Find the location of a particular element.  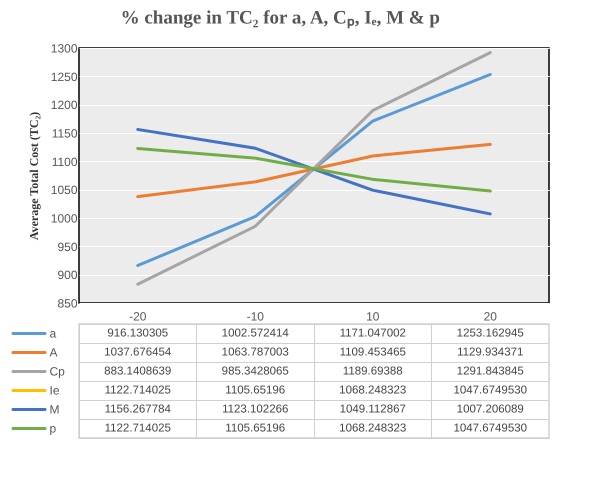

data-label: 1253.162945 is located at coordinates (490, 334).